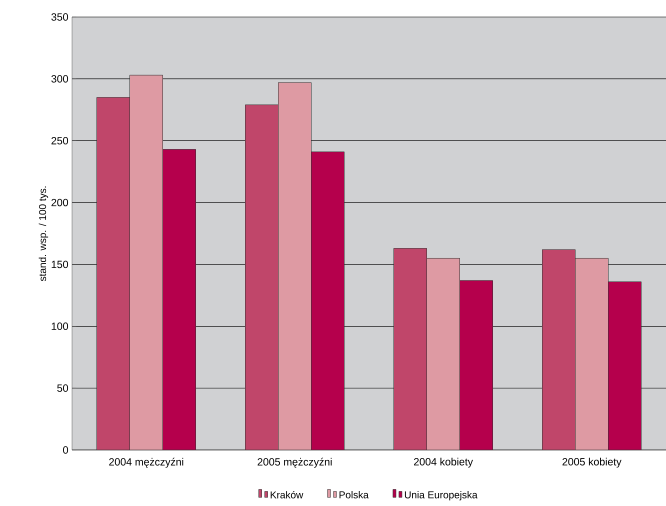  What do you see at coordinates (59, 202) in the screenshot?
I see `y-tick-label: 200` at bounding box center [59, 202].